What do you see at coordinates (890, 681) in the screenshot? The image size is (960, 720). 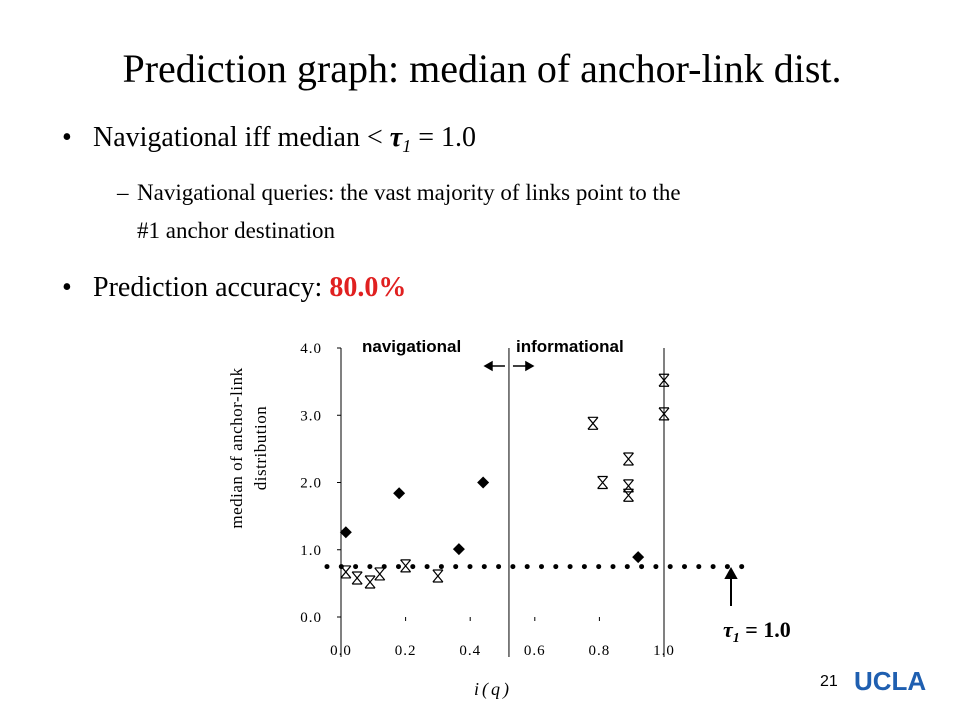 I see `logo: UCLA` at bounding box center [890, 681].